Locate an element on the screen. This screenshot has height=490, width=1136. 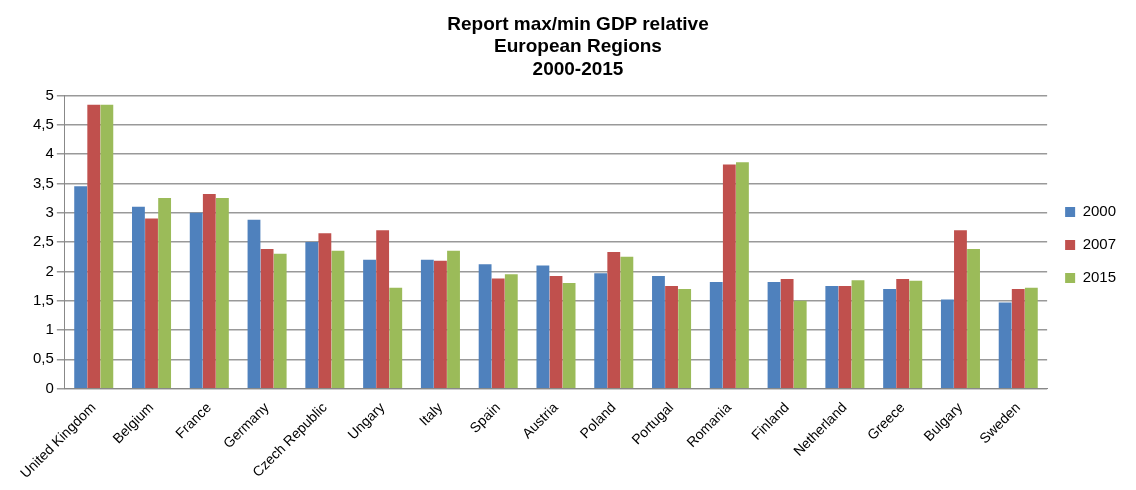
legend-label: 2000 is located at coordinates (1099, 211).